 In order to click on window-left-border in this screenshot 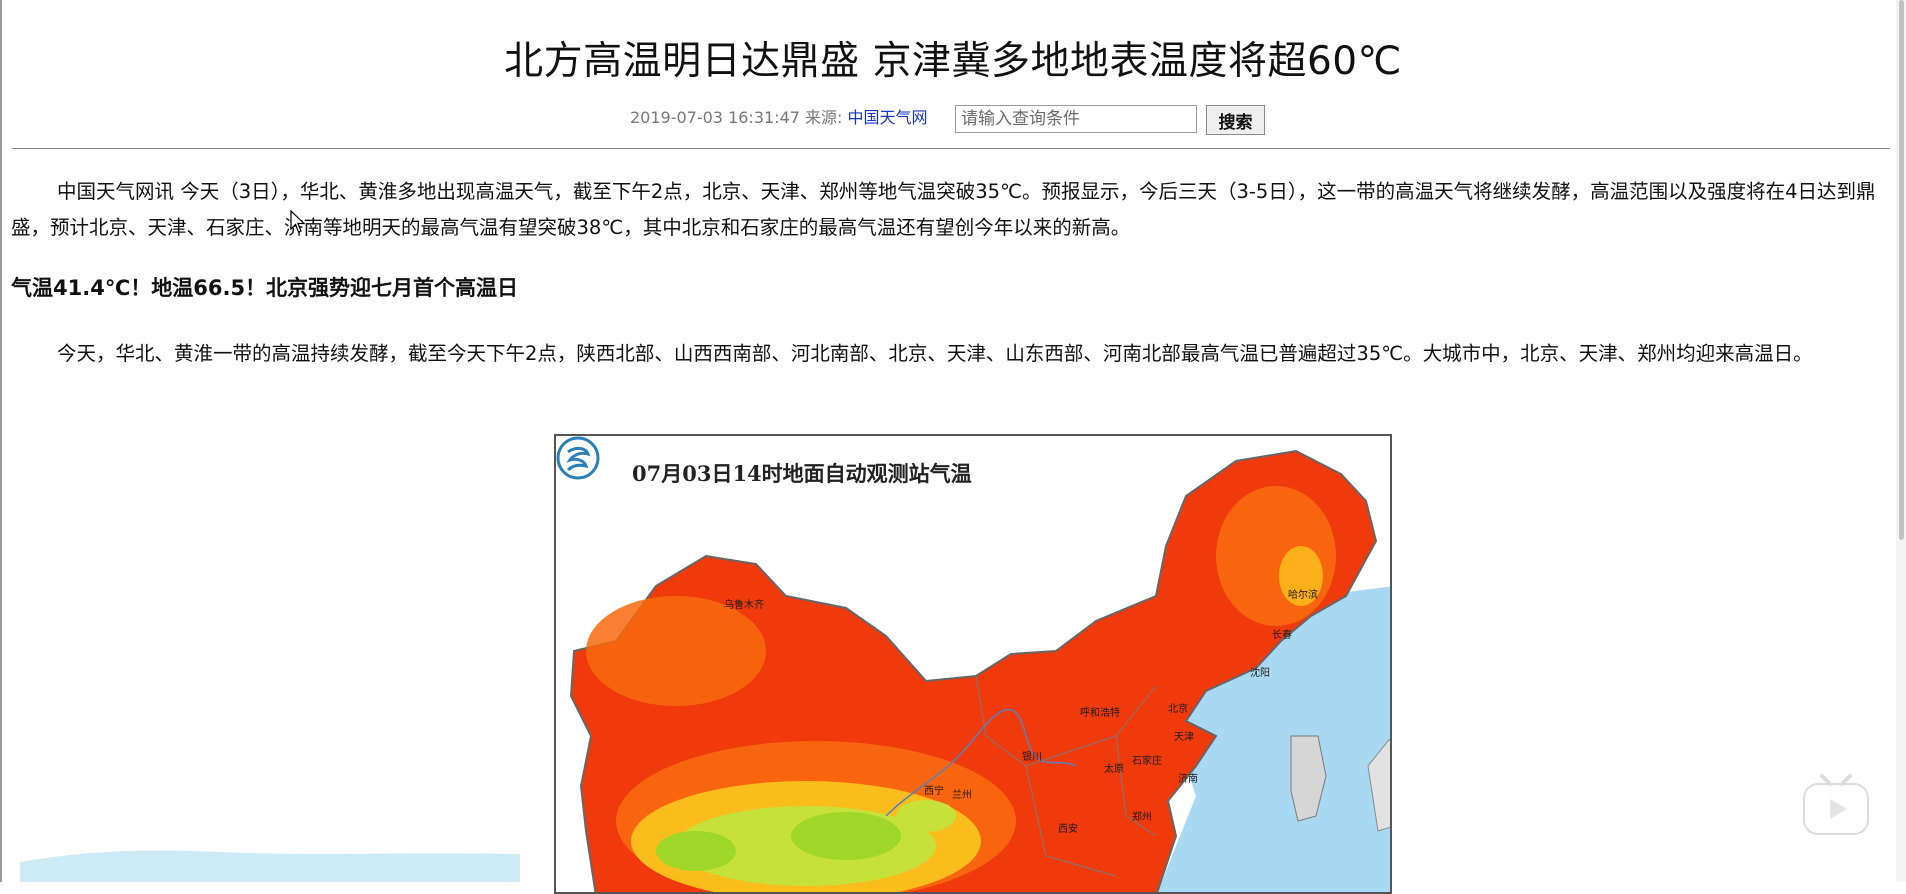, I will do `click(1, 441)`.